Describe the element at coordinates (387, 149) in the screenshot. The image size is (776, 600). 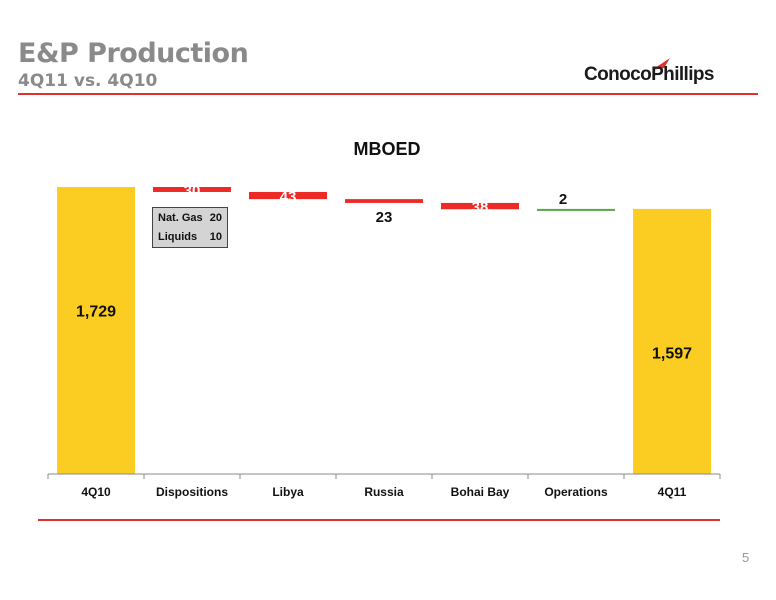
I see `chart-title: MBOED` at that location.